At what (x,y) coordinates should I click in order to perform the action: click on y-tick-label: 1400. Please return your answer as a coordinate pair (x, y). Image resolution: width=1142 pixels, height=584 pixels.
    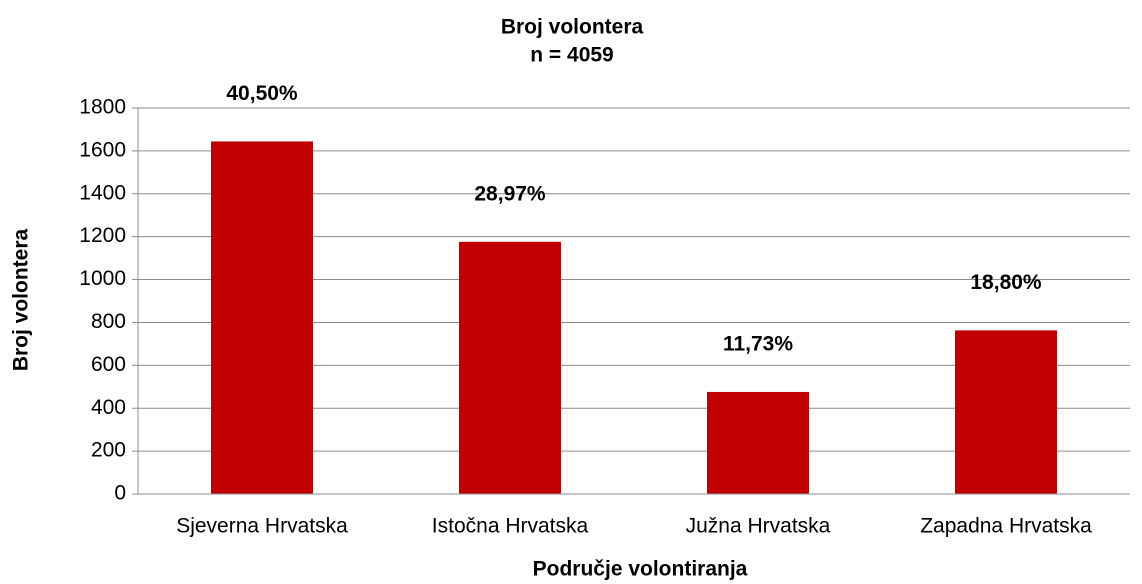
    Looking at the image, I should click on (102, 192).